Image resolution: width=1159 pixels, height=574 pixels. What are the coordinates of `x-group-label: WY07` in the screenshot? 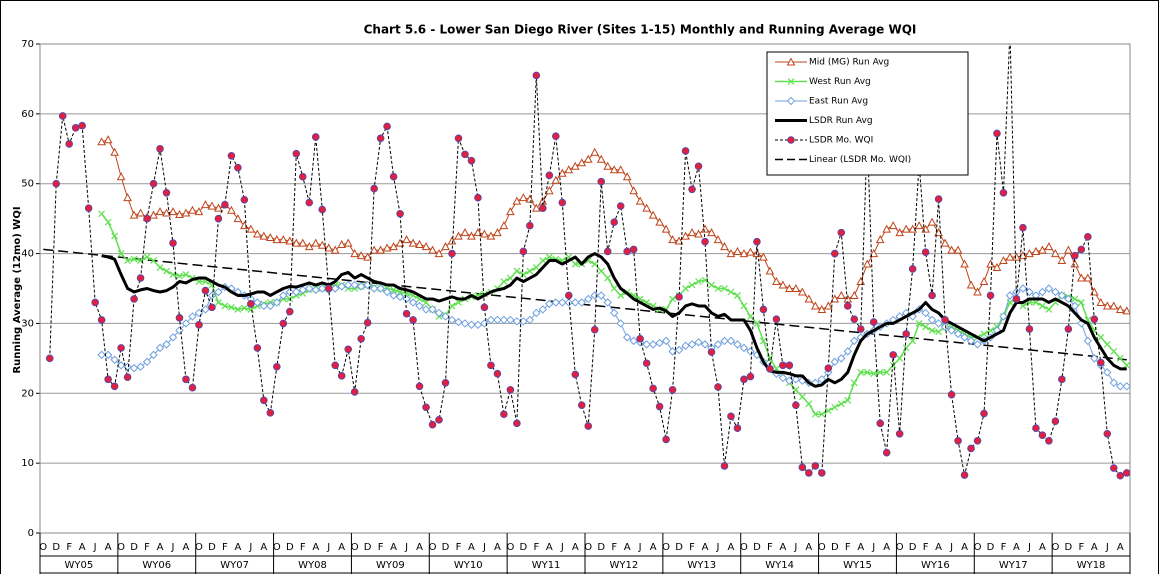 It's located at (234, 565).